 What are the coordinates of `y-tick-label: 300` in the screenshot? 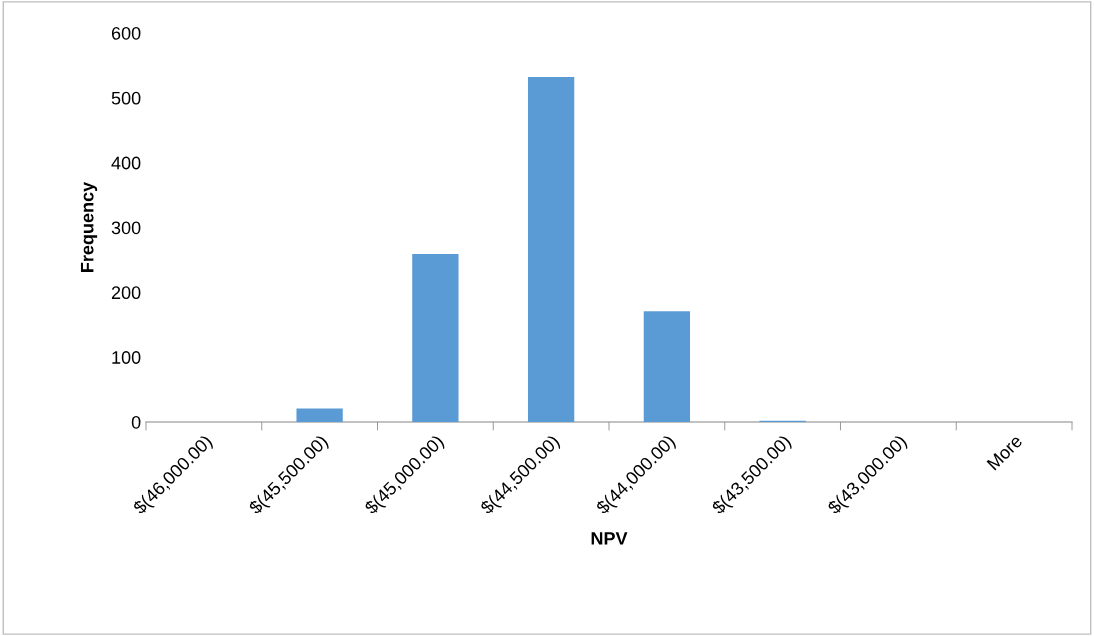 It's located at (126, 228).